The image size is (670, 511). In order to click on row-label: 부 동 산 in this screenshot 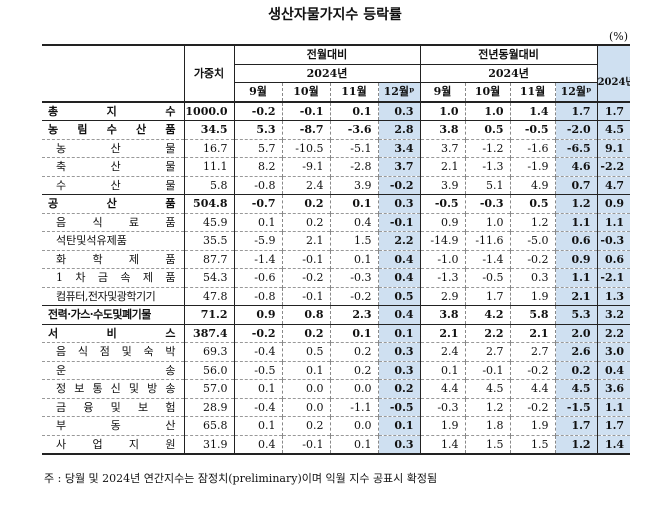, I will do `click(113, 425)`.